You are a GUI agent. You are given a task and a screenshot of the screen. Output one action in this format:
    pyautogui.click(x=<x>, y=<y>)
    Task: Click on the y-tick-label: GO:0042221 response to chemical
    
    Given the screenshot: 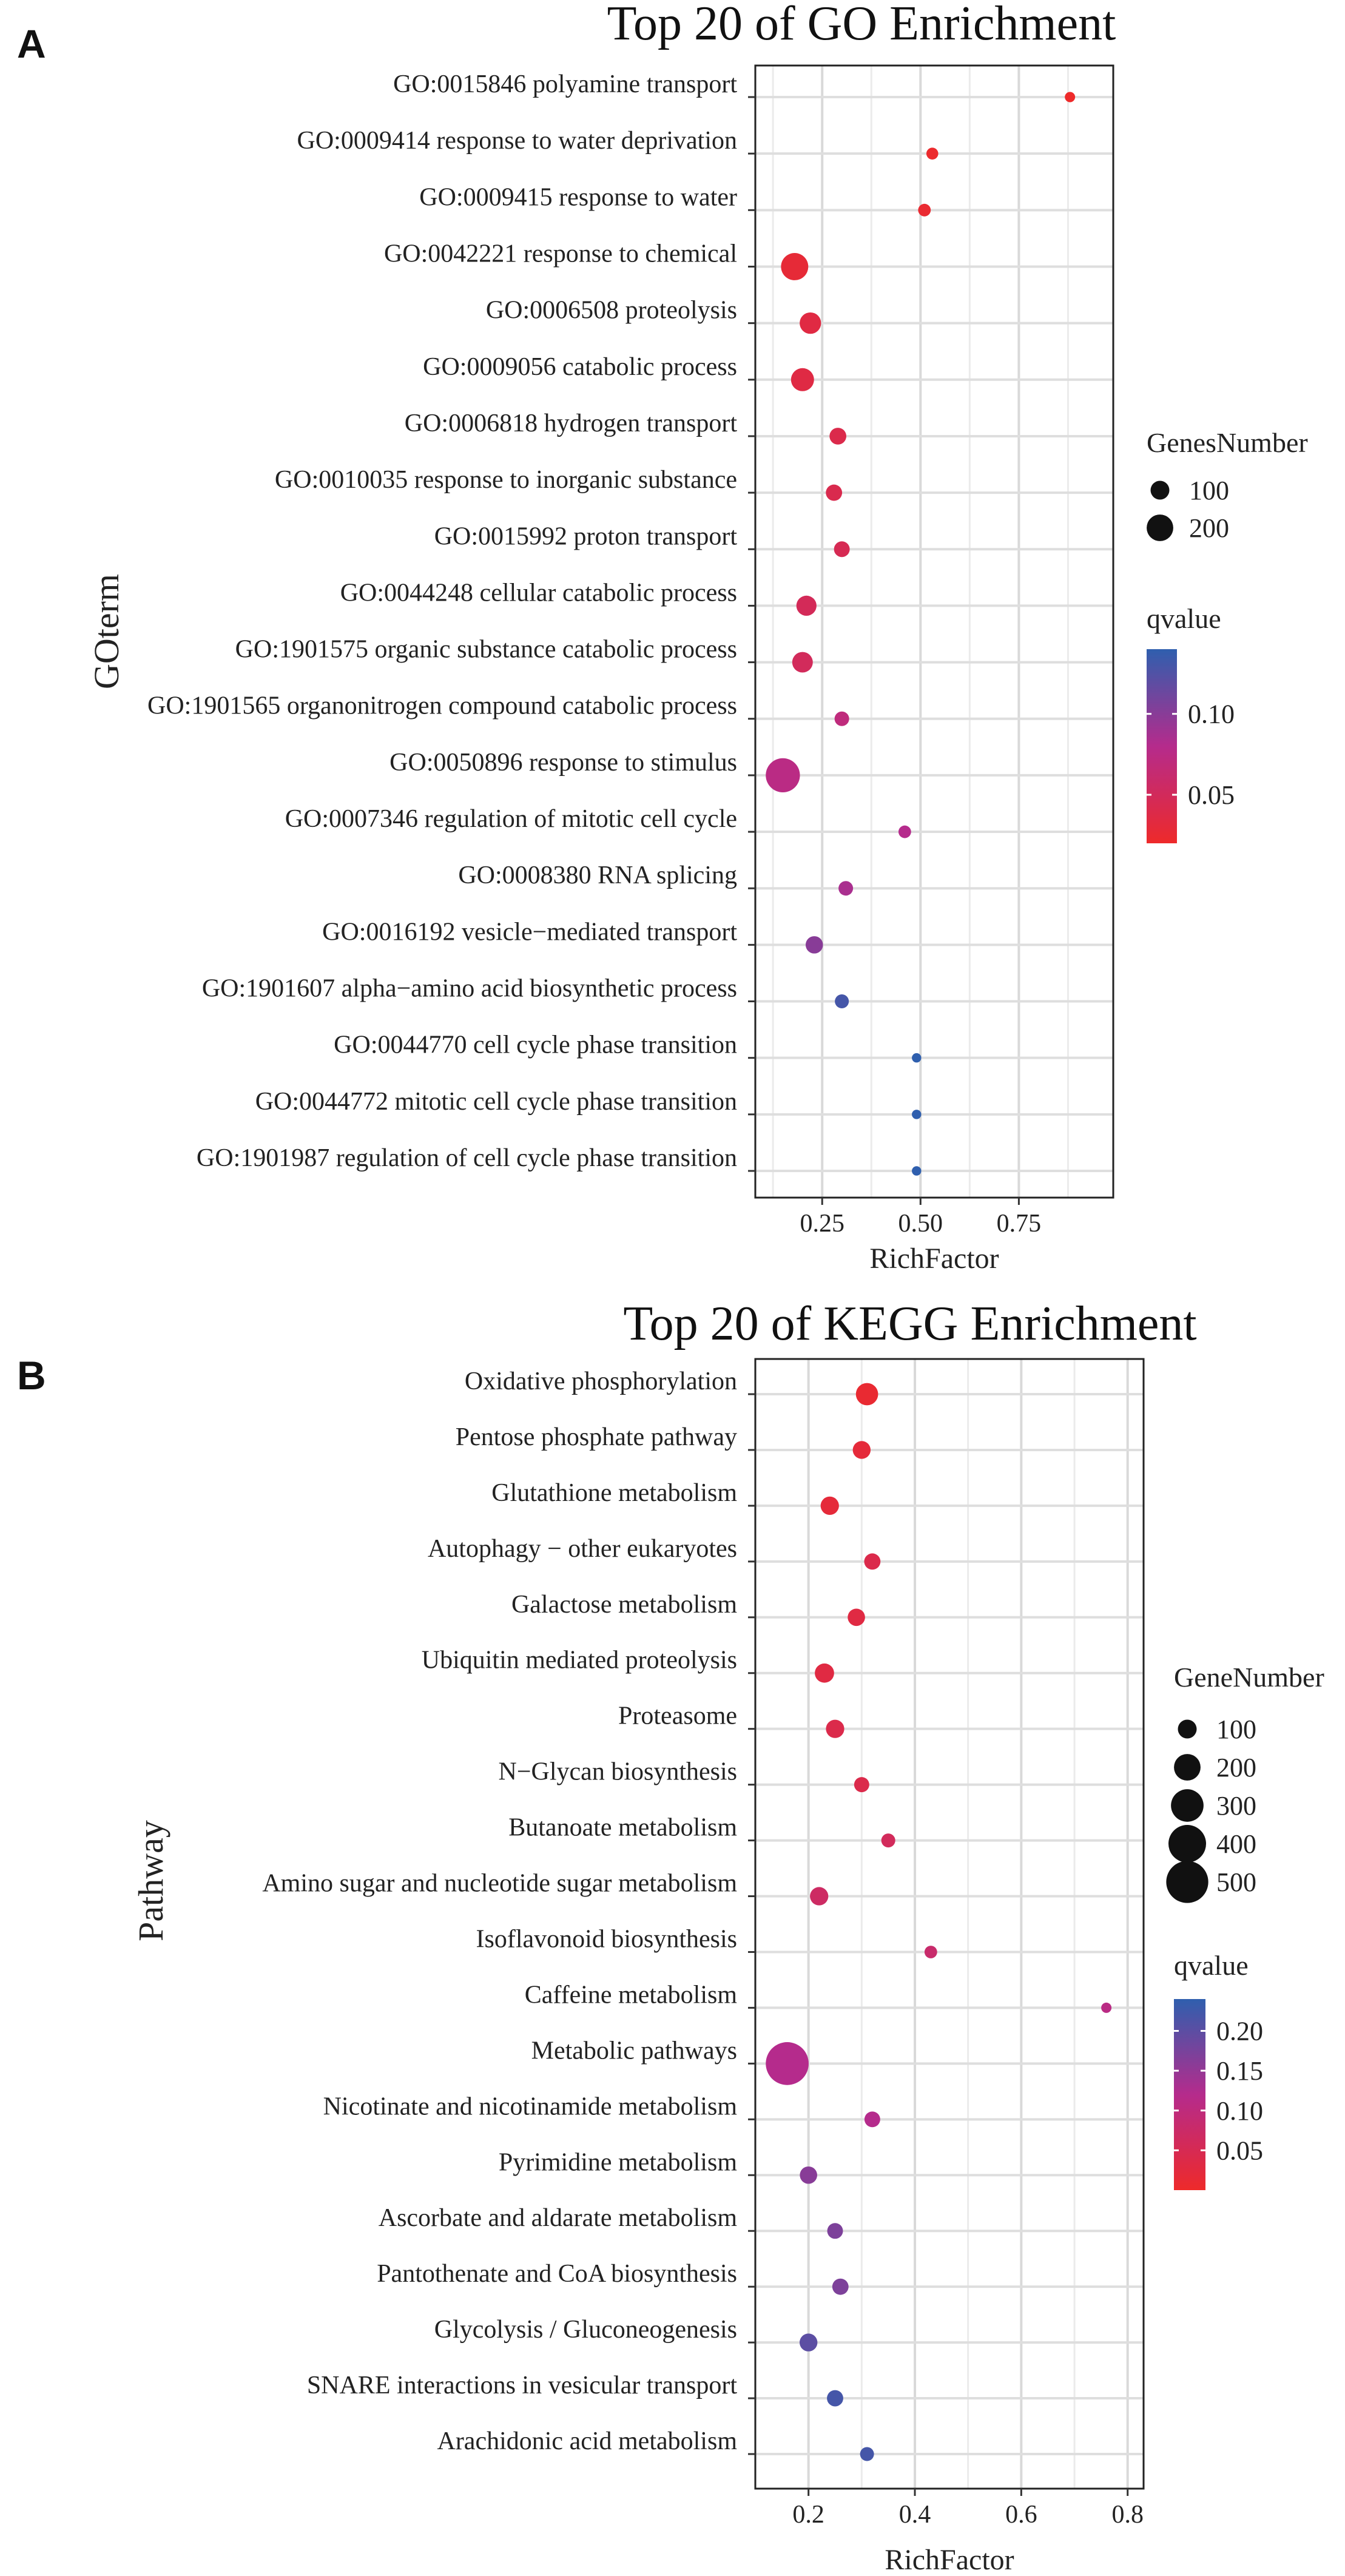 What is the action you would take?
    pyautogui.click(x=560, y=254)
    